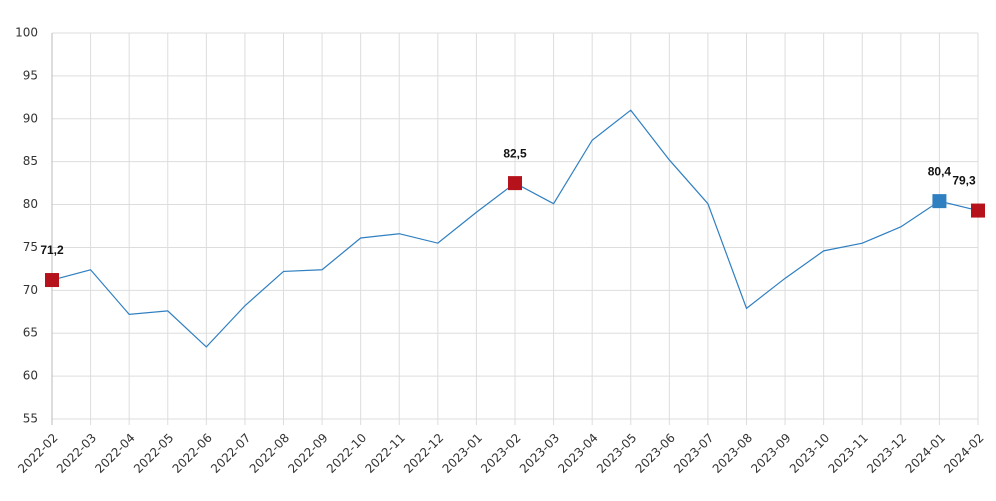 This screenshot has width=996, height=501. I want to click on x-tick-label: 2022-11, so click(384, 453).